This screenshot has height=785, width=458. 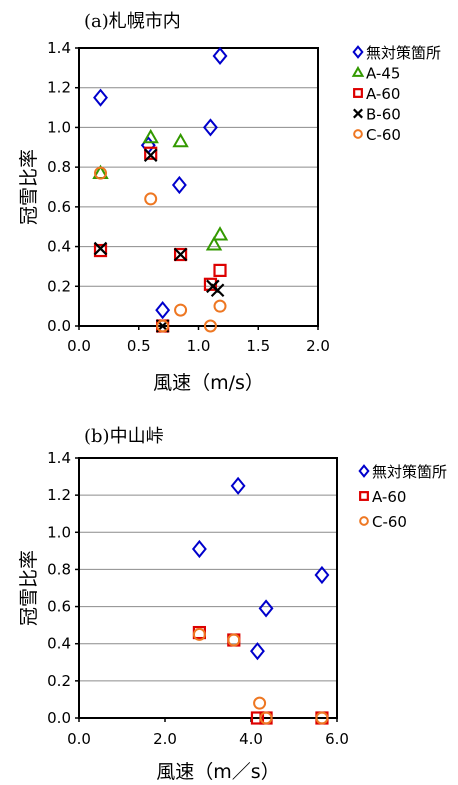 I want to click on x-tick-label: 4.0, so click(x=251, y=739).